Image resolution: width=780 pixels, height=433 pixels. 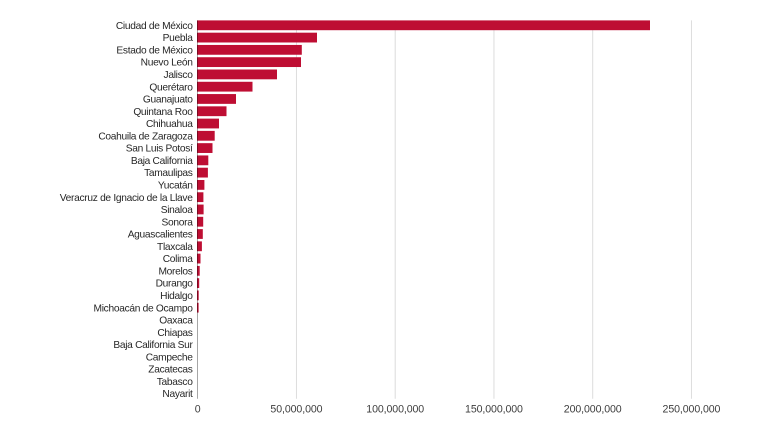 What do you see at coordinates (593, 410) in the screenshot?
I see `svg-text: 200,000,000` at bounding box center [593, 410].